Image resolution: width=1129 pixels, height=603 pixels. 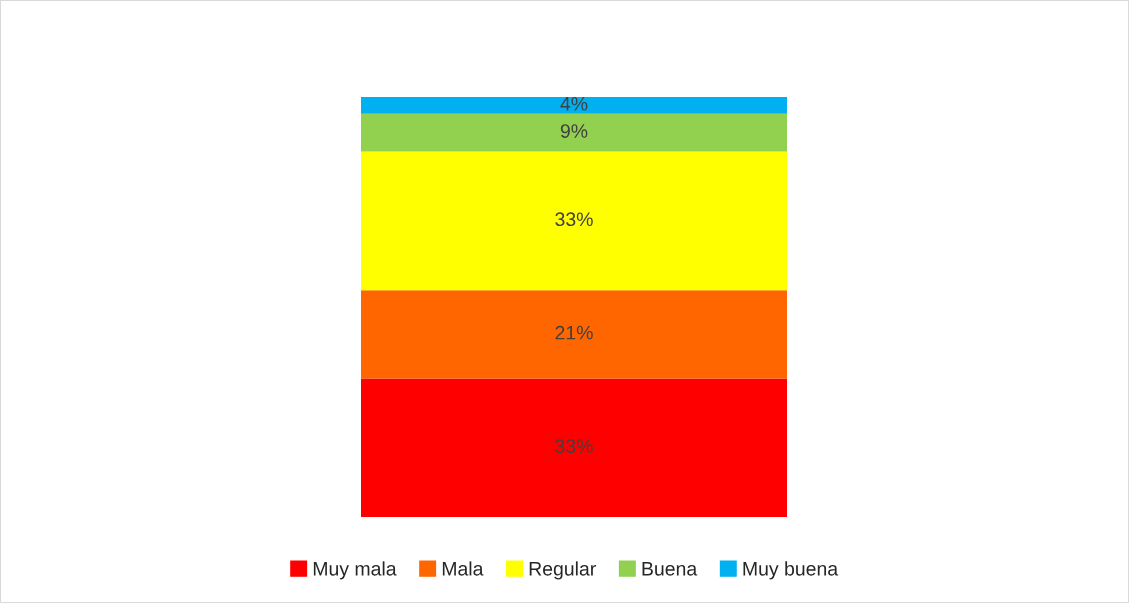 I want to click on data-label: 9%, so click(x=574, y=131).